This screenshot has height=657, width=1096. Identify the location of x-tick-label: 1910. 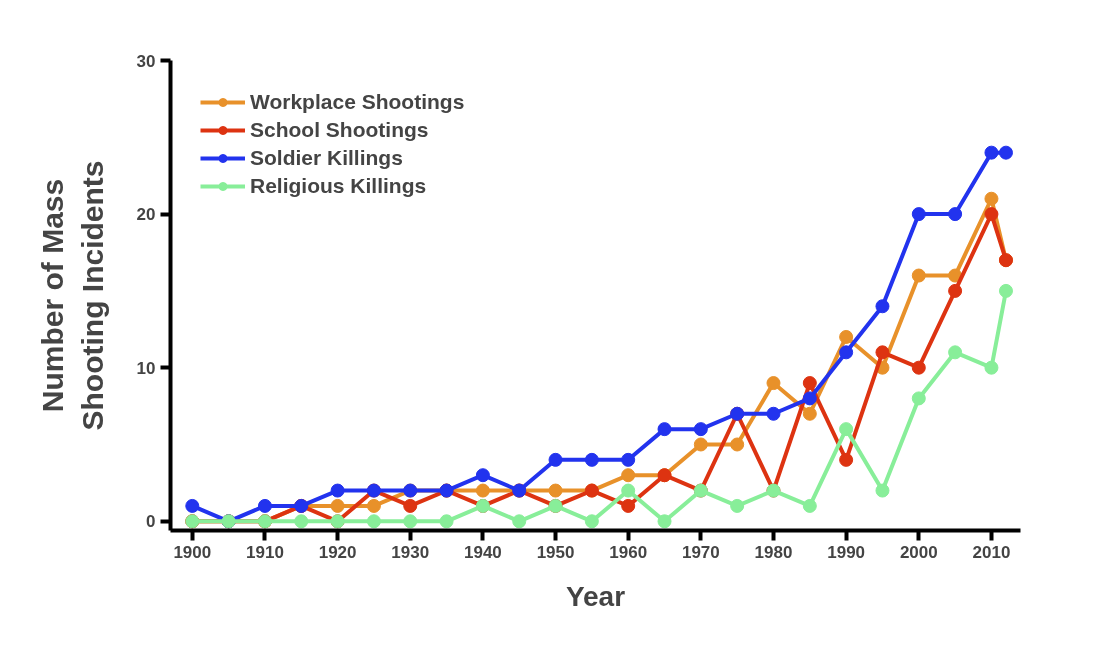
(265, 552).